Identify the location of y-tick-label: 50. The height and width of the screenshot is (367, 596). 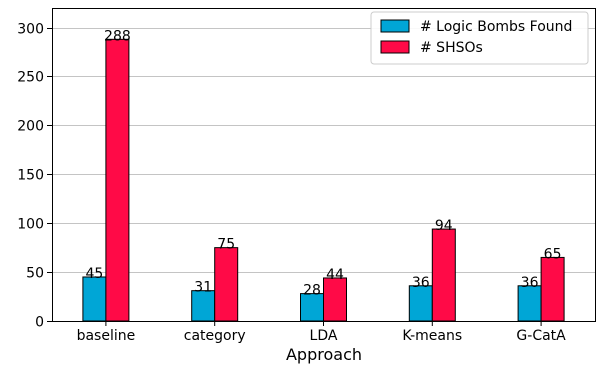
(35, 274).